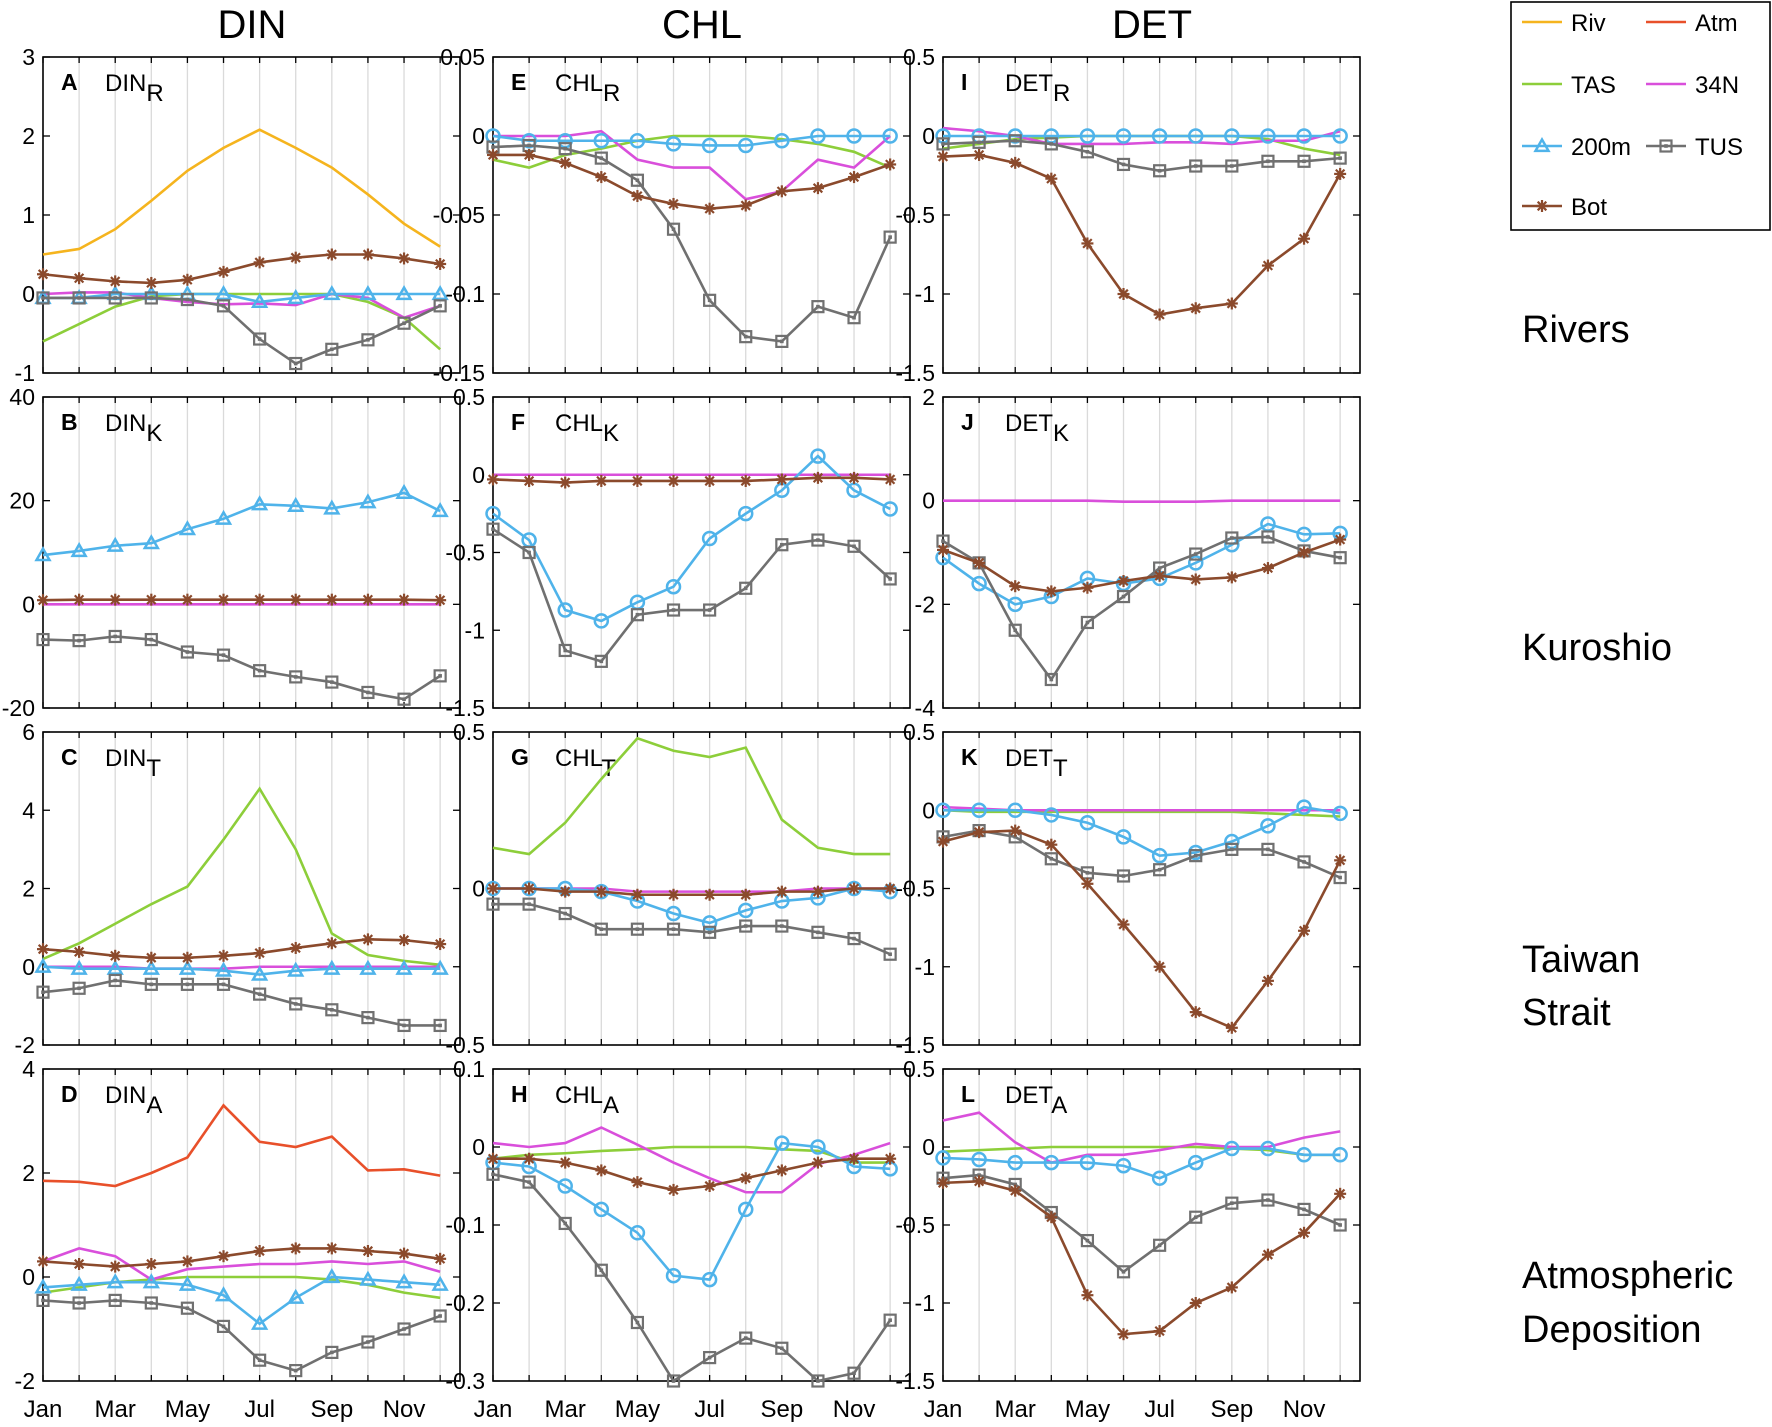 The width and height of the screenshot is (1772, 1427). I want to click on panel-variable-label: DINT, so click(133, 763).